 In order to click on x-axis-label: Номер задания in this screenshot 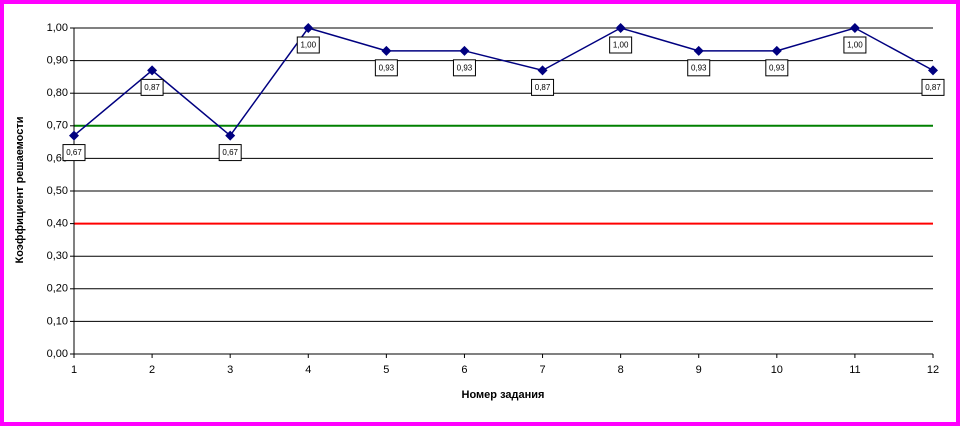, I will do `click(503, 395)`.